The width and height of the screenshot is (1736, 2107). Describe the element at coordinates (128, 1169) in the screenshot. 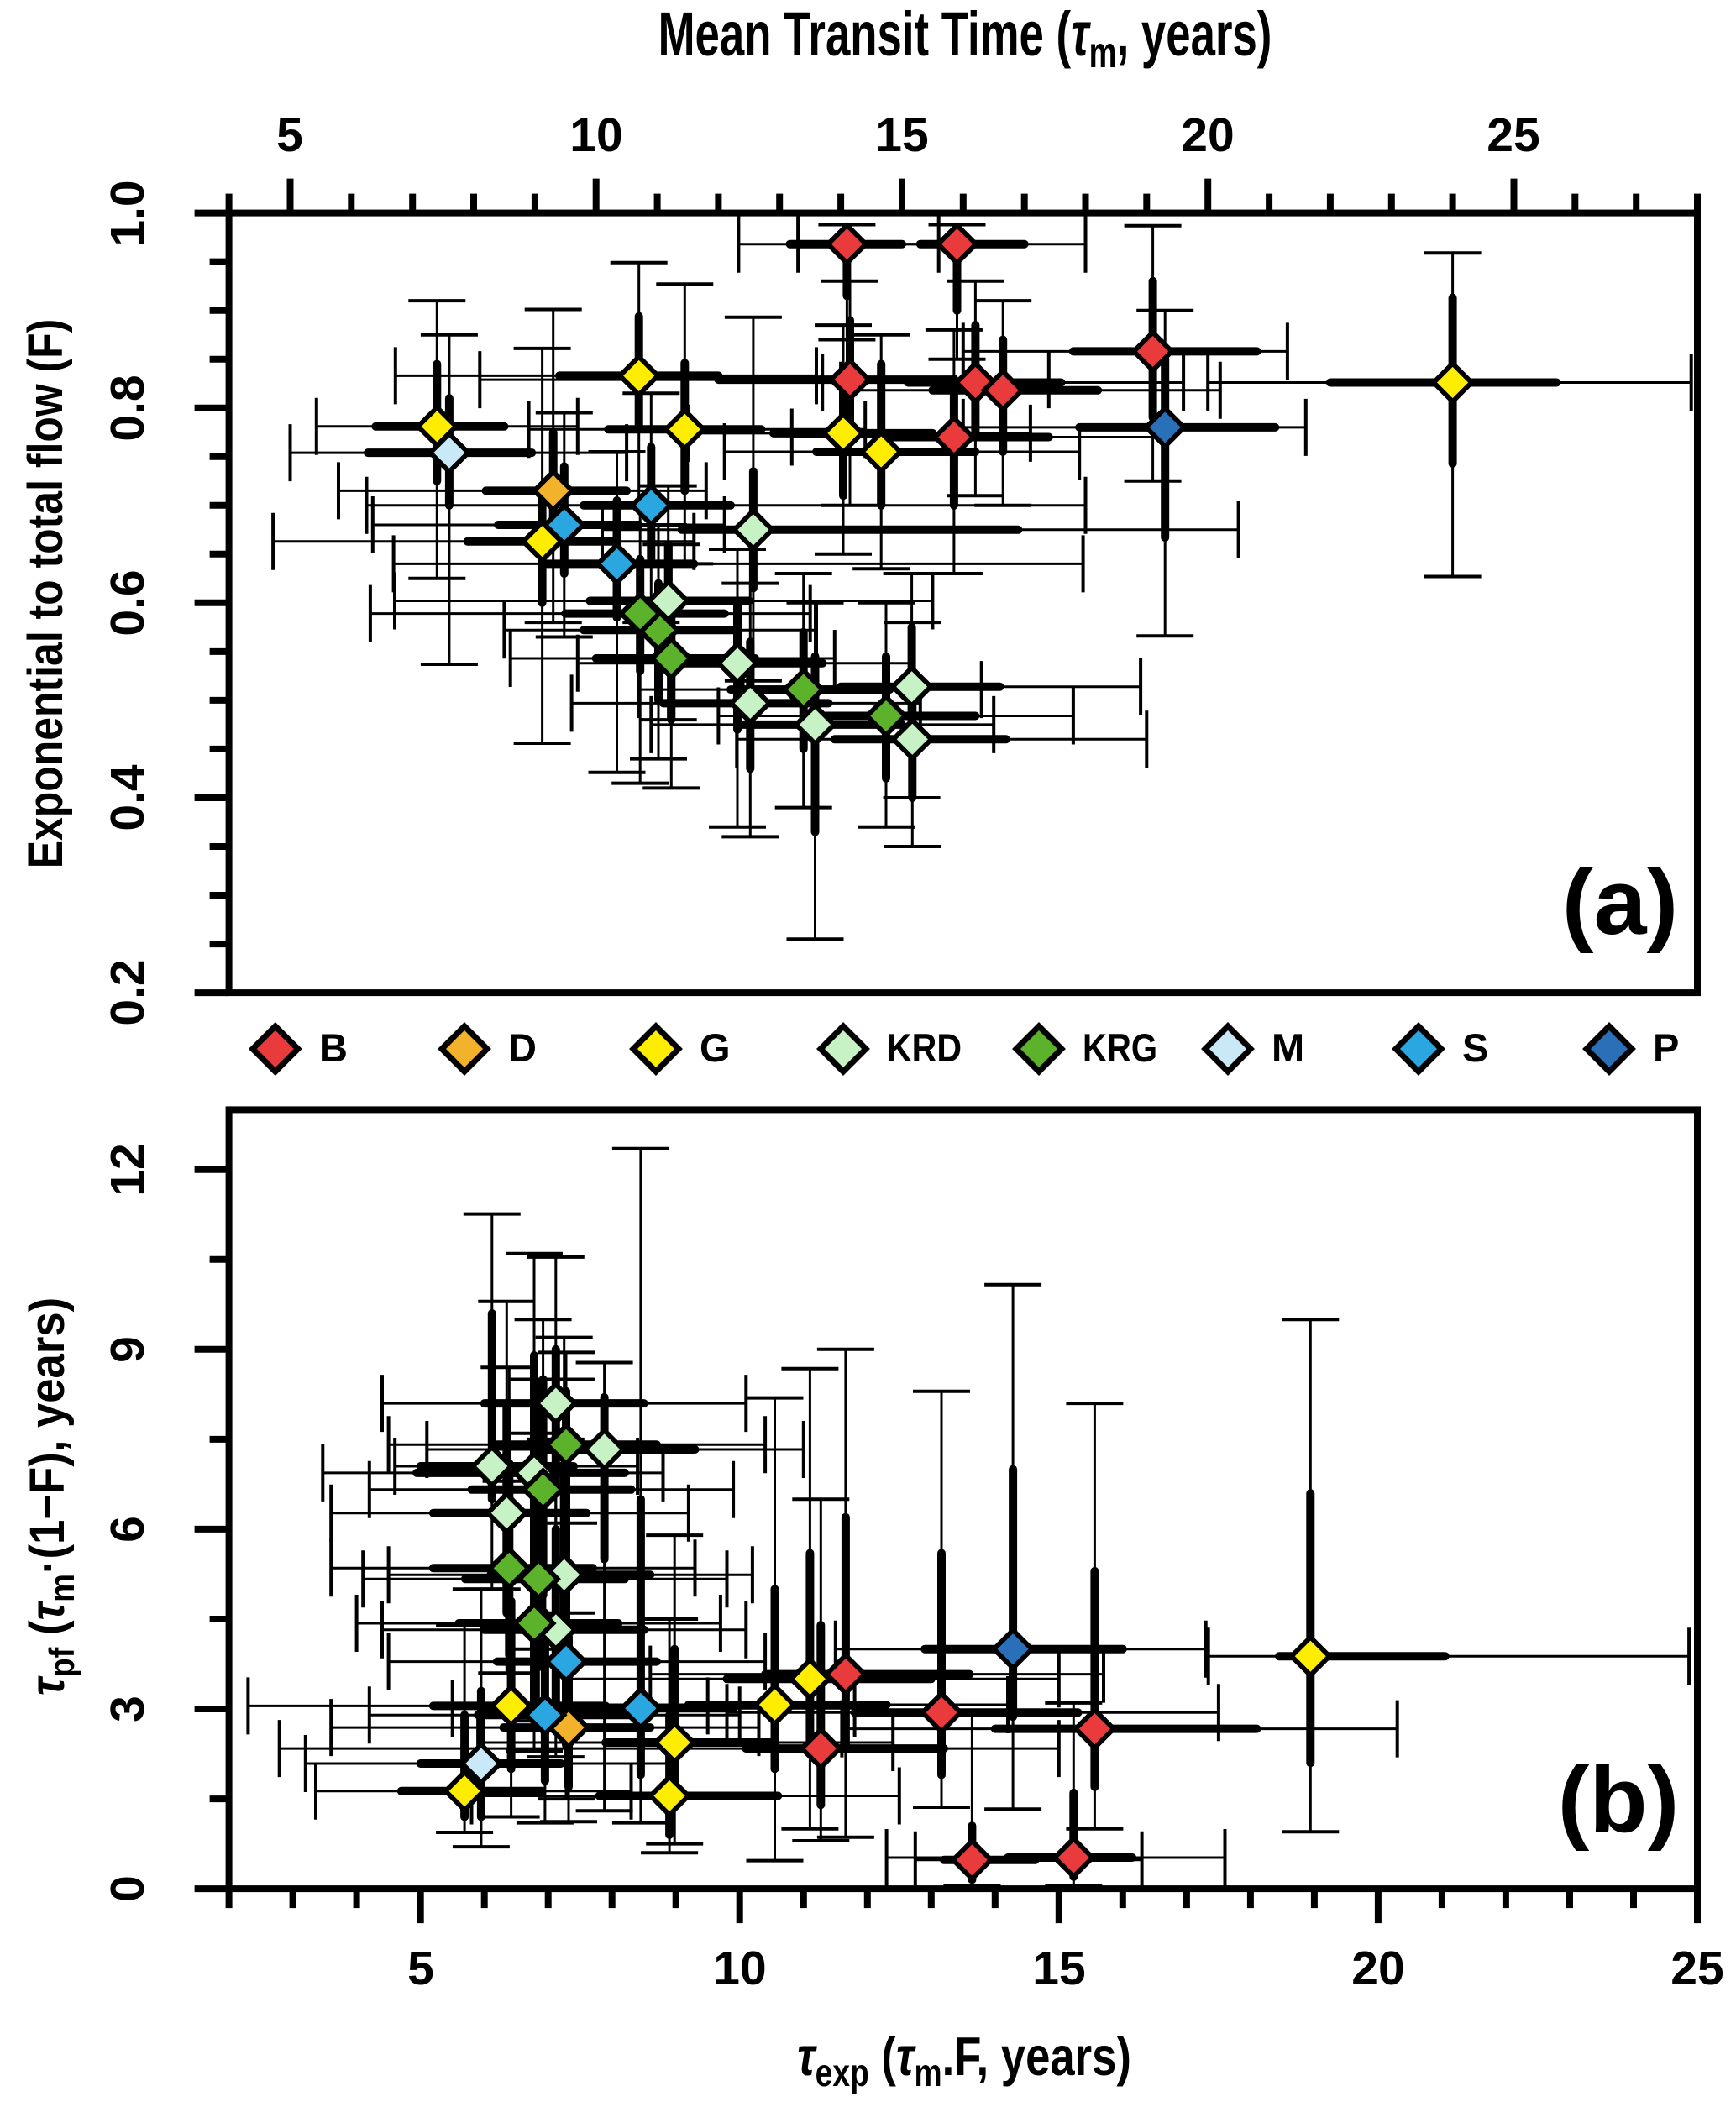

I see `svg-text: 12` at that location.